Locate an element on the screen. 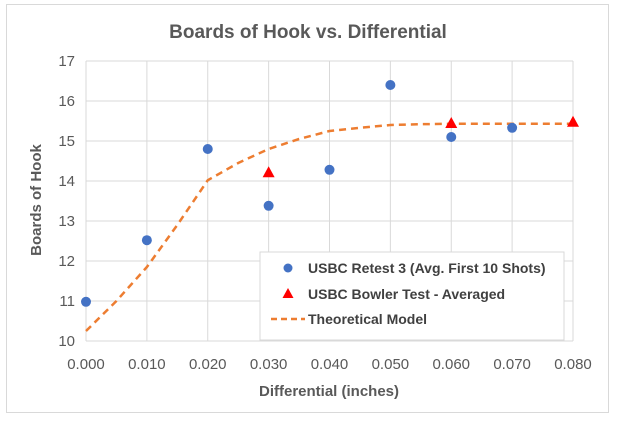 Image resolution: width=617 pixels, height=422 pixels. x-axis-title: Differential (inches) is located at coordinates (329, 391).